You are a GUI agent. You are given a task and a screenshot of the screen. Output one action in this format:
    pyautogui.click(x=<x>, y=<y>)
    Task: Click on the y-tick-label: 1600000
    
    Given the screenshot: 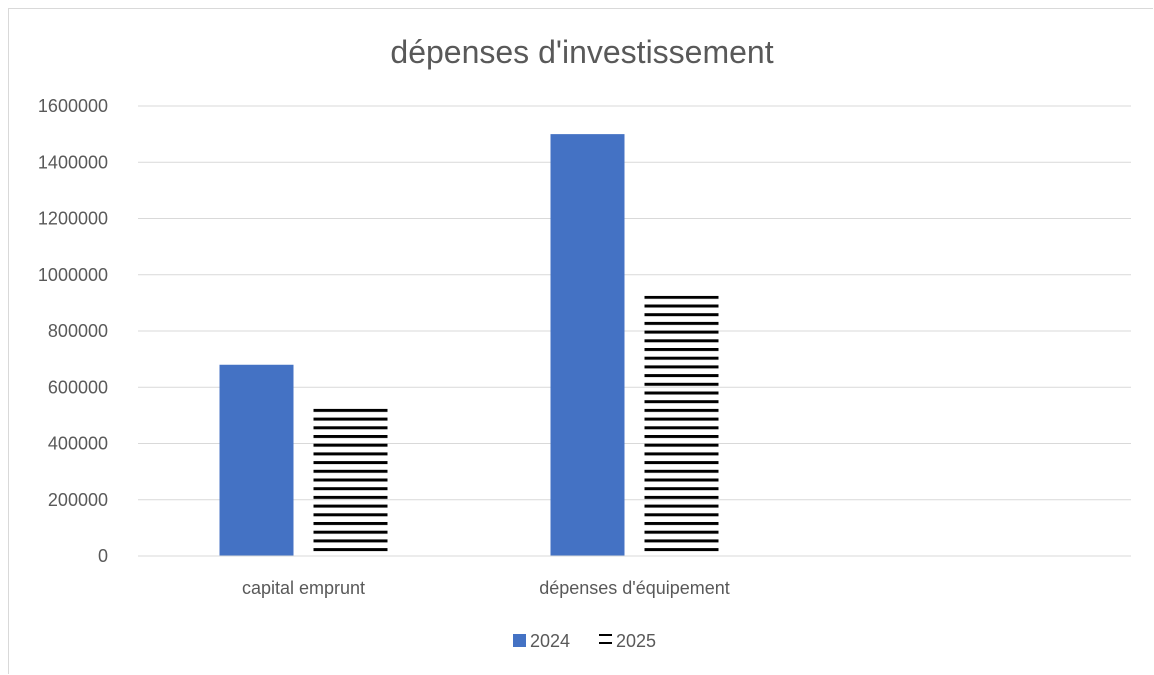 What is the action you would take?
    pyautogui.click(x=73, y=106)
    